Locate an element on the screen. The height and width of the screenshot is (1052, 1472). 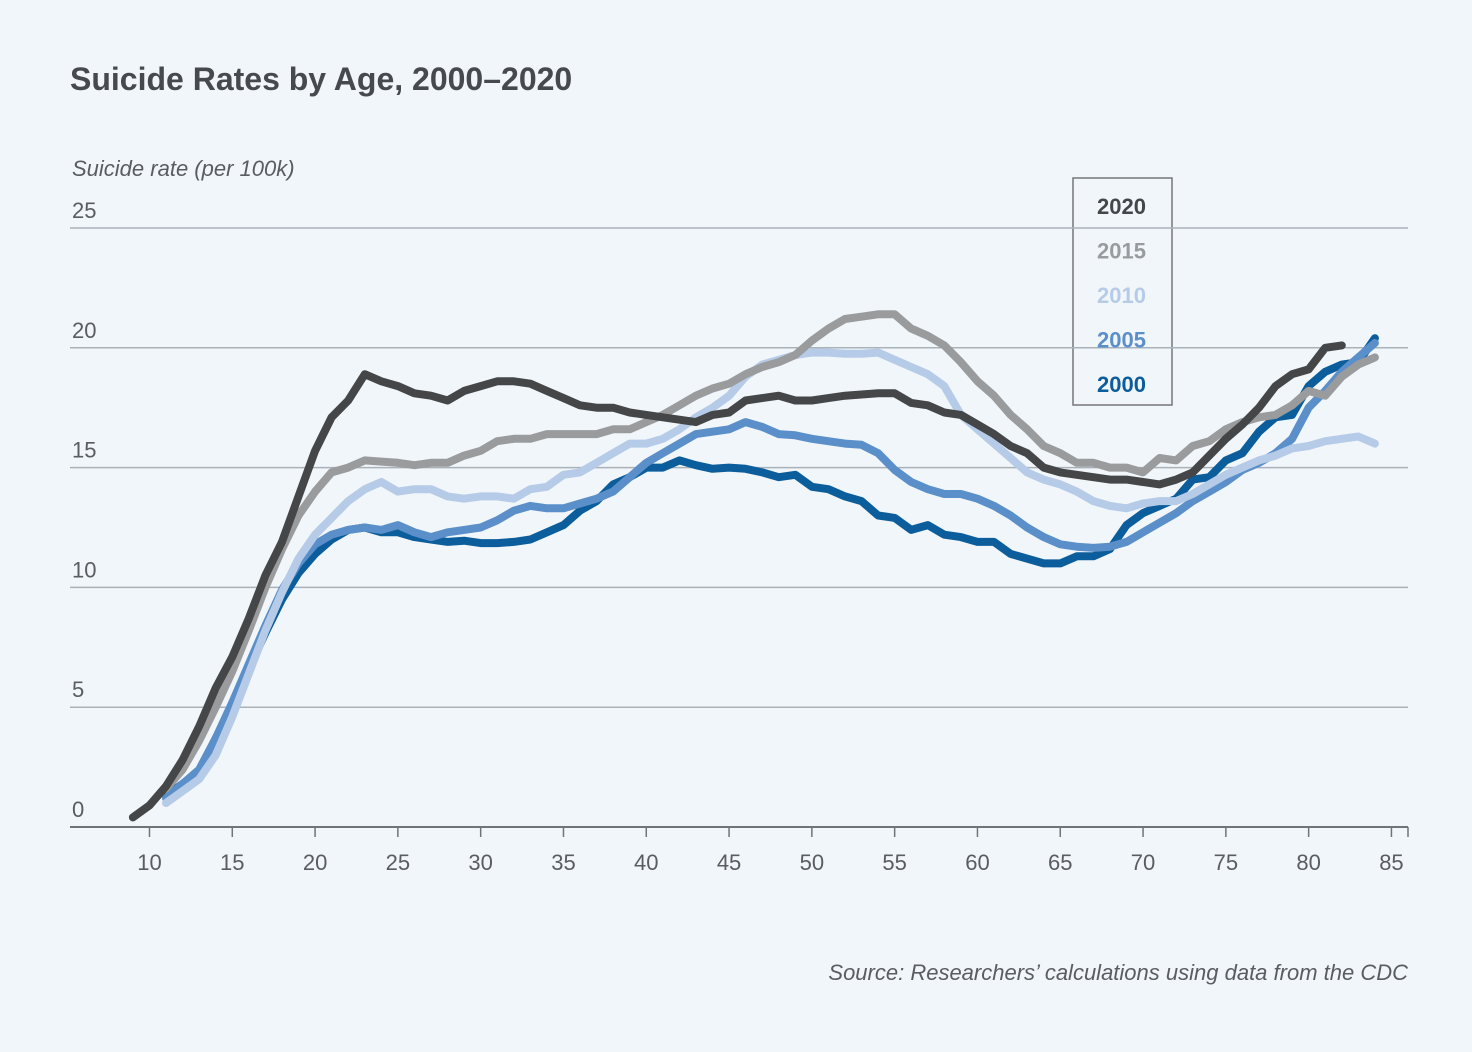
x-tick-label: 45 is located at coordinates (729, 862).